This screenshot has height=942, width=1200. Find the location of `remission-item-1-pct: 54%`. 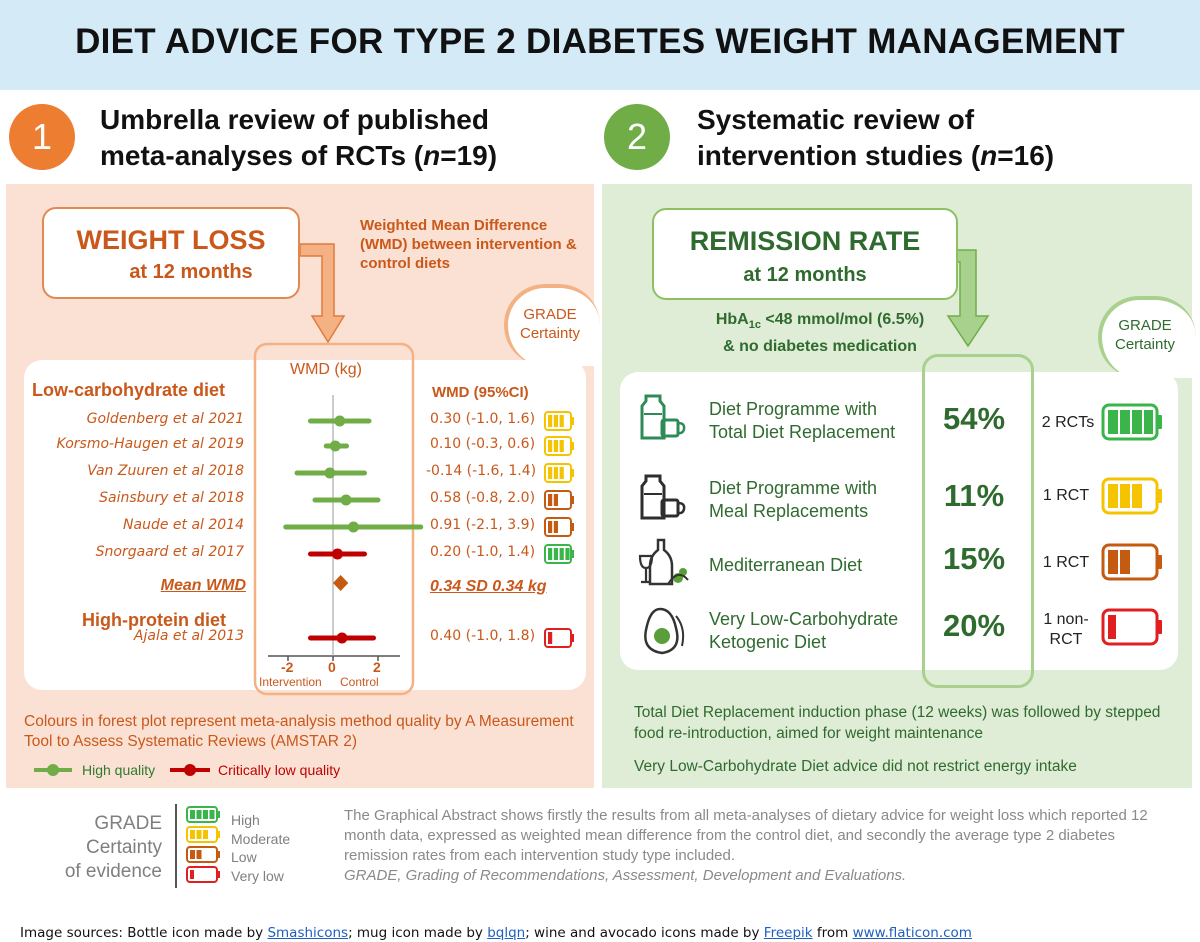

remission-item-1-pct: 54% is located at coordinates (974, 418).